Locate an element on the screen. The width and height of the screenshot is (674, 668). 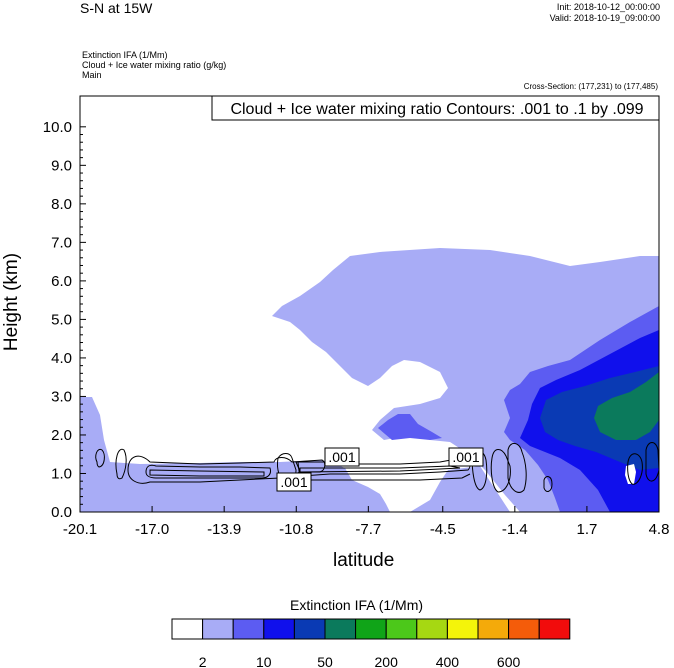
legend-title: Extinction IFA (1/Mm) is located at coordinates (357, 605).